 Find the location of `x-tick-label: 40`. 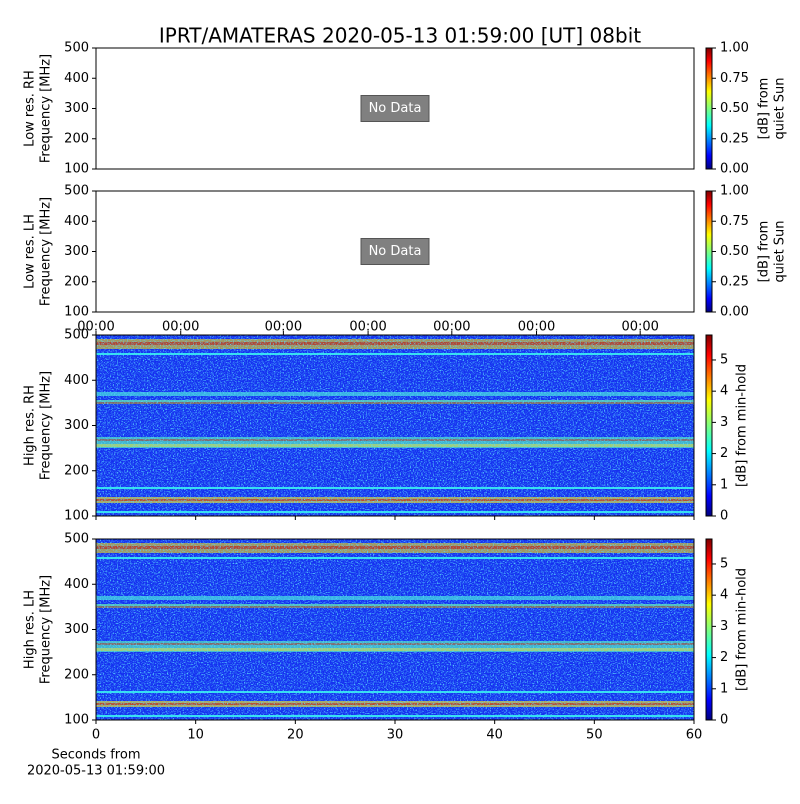

x-tick-label: 40 is located at coordinates (494, 735).